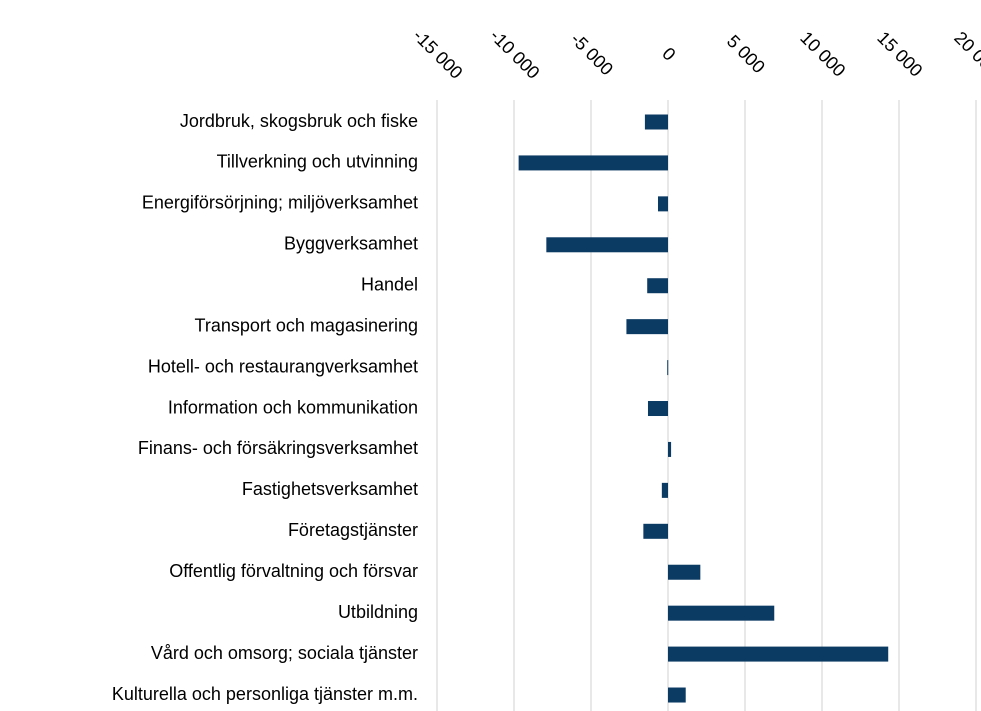 This screenshot has height=711, width=981. What do you see at coordinates (351, 244) in the screenshot?
I see `y-tick-label: Byggverksamhet` at bounding box center [351, 244].